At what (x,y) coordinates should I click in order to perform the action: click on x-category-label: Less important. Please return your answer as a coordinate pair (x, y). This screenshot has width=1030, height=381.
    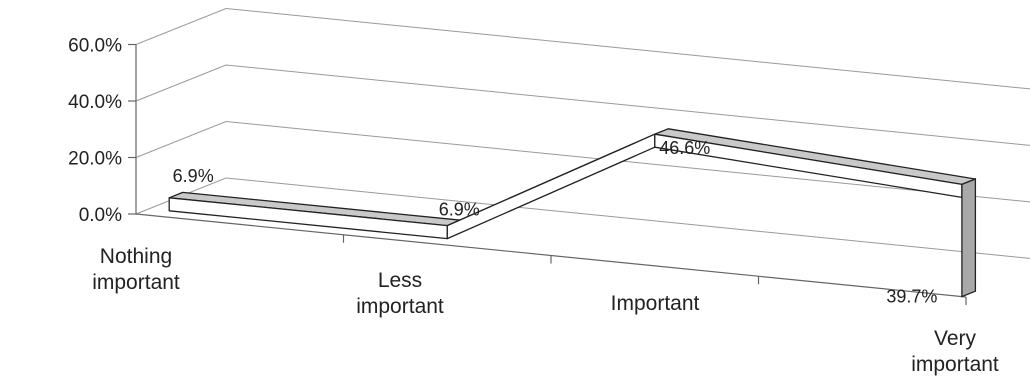
    Looking at the image, I should click on (400, 293).